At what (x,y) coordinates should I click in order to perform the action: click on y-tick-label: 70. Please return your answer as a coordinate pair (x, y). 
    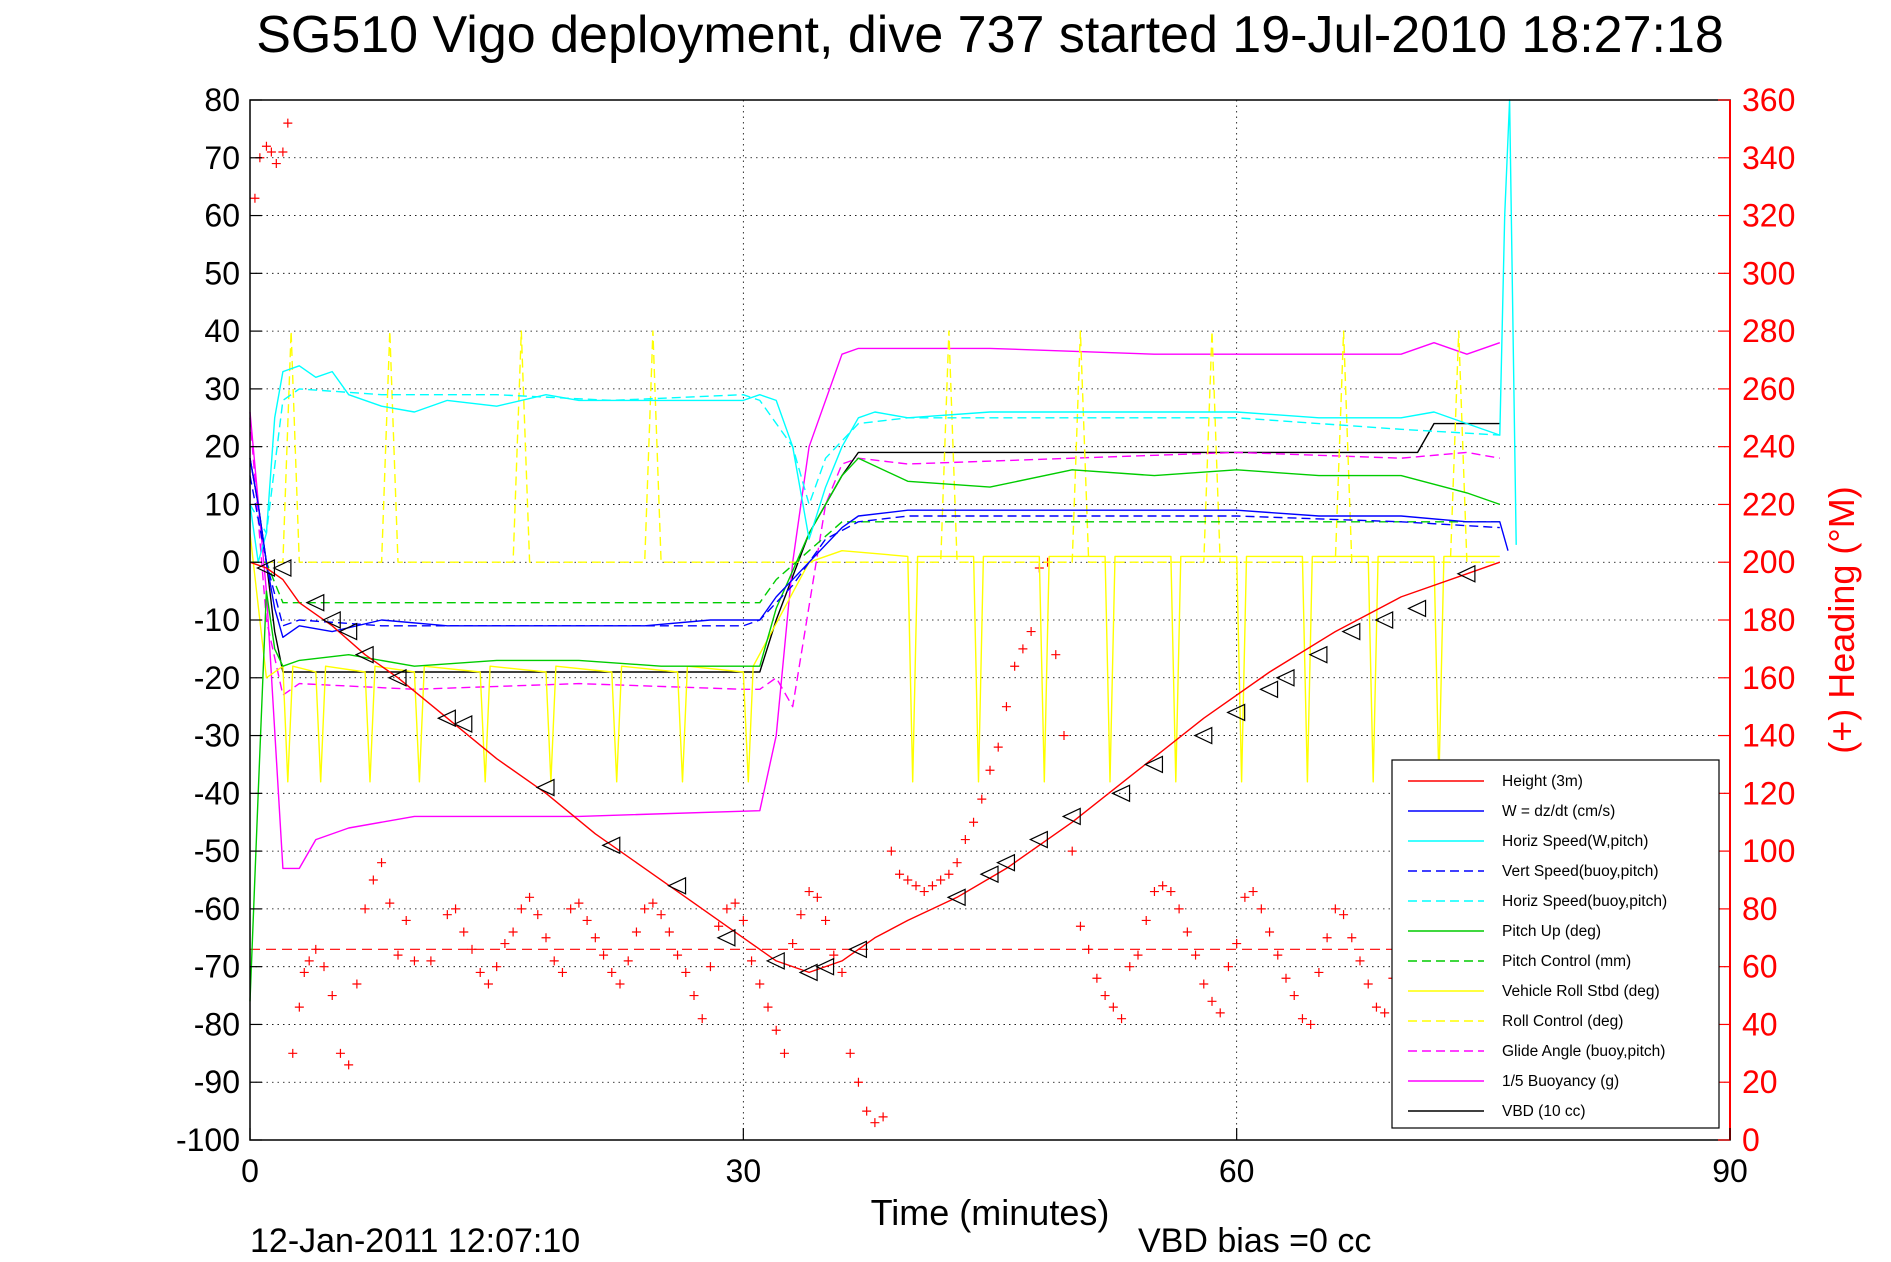
    Looking at the image, I should click on (222, 158).